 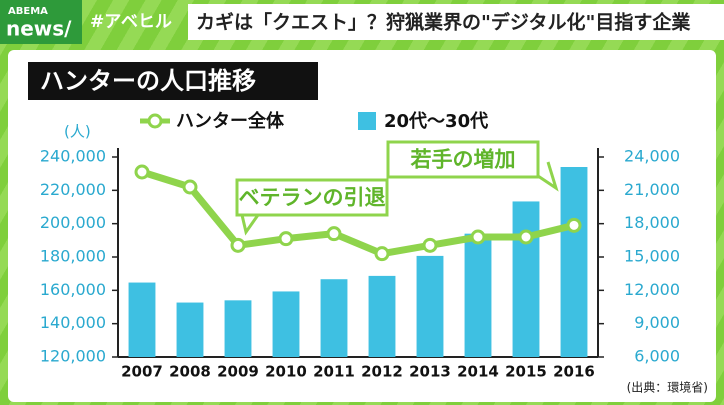 What do you see at coordinates (367, 121) in the screenshot?
I see `legend-swatch` at bounding box center [367, 121].